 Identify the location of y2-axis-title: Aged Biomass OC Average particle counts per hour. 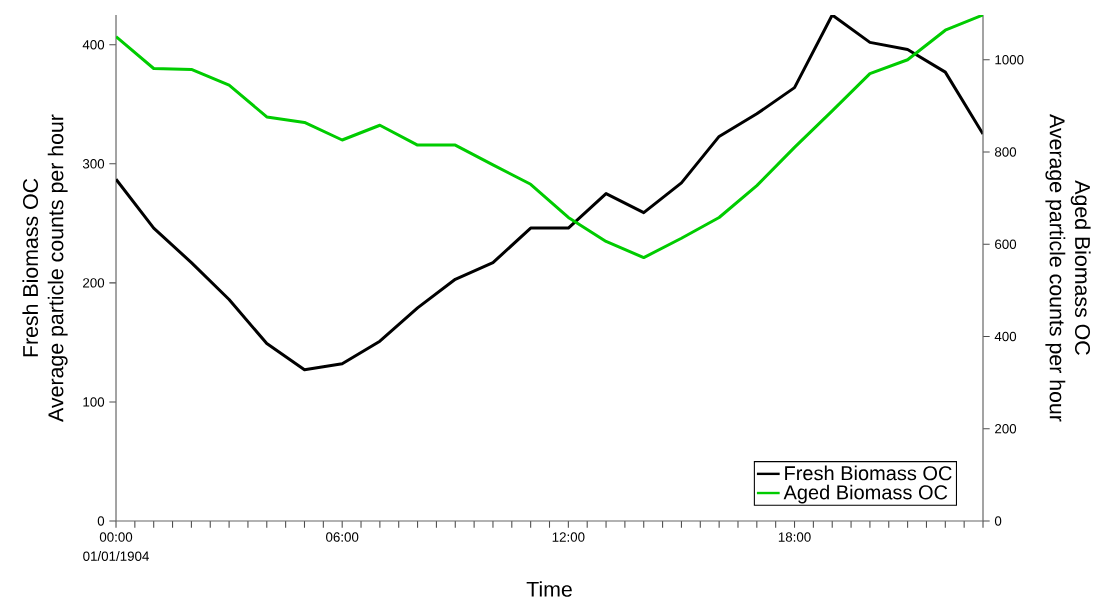
(1068, 268).